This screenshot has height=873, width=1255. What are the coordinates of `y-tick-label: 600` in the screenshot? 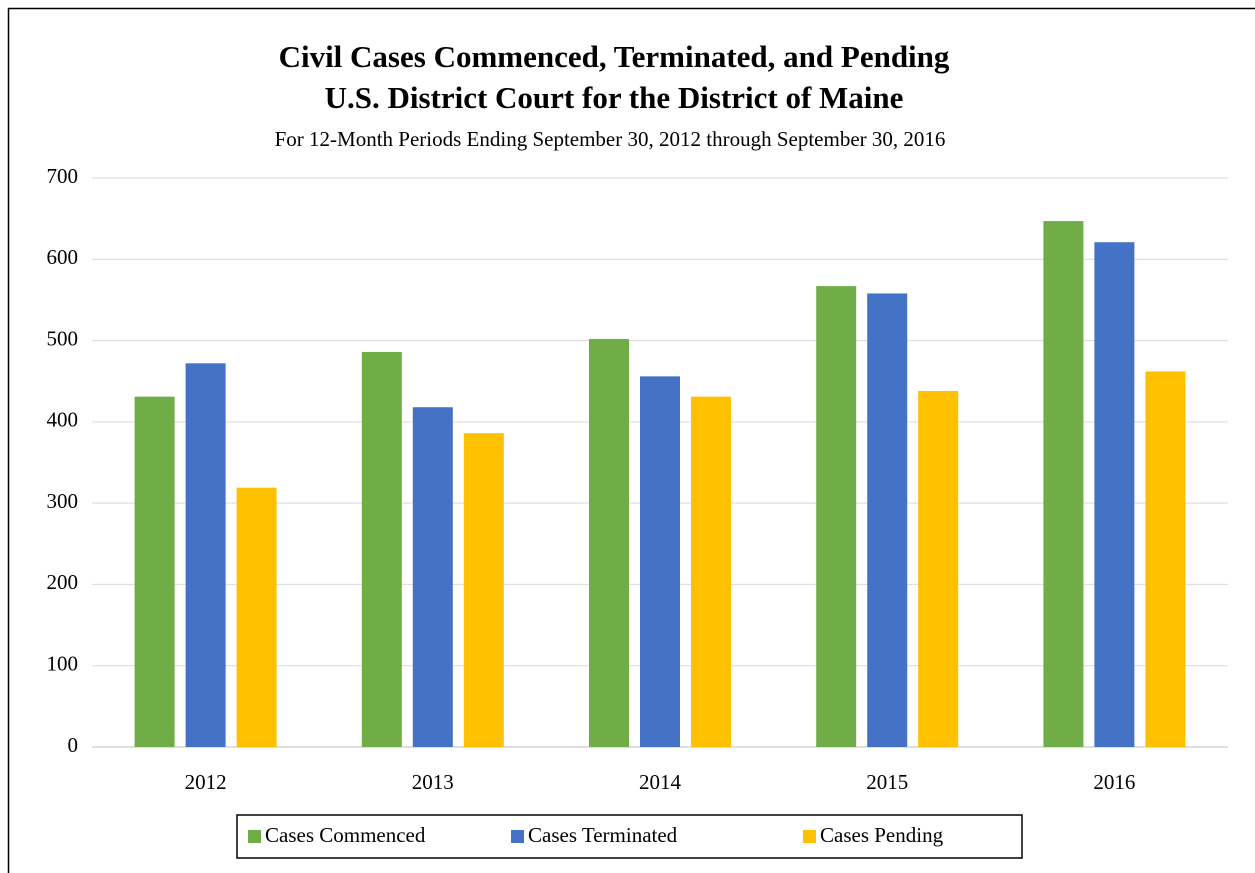 It's located at (63, 257).